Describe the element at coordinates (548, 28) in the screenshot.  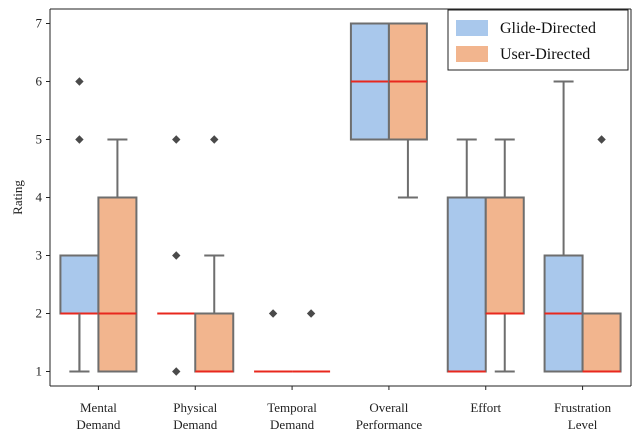
I see `legend-label: Glide-Directed` at that location.